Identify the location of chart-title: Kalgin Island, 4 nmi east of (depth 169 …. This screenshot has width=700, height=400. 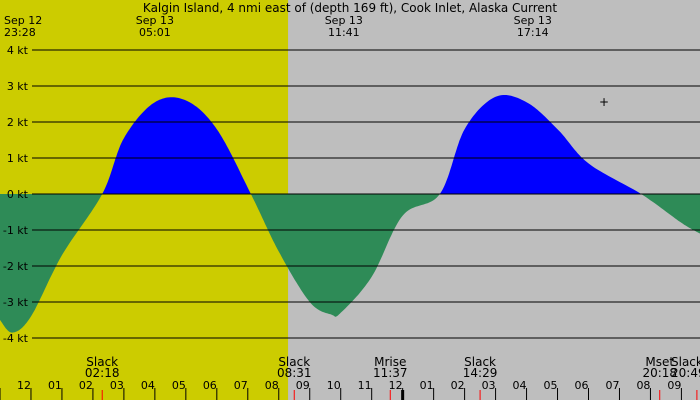
(350, 8).